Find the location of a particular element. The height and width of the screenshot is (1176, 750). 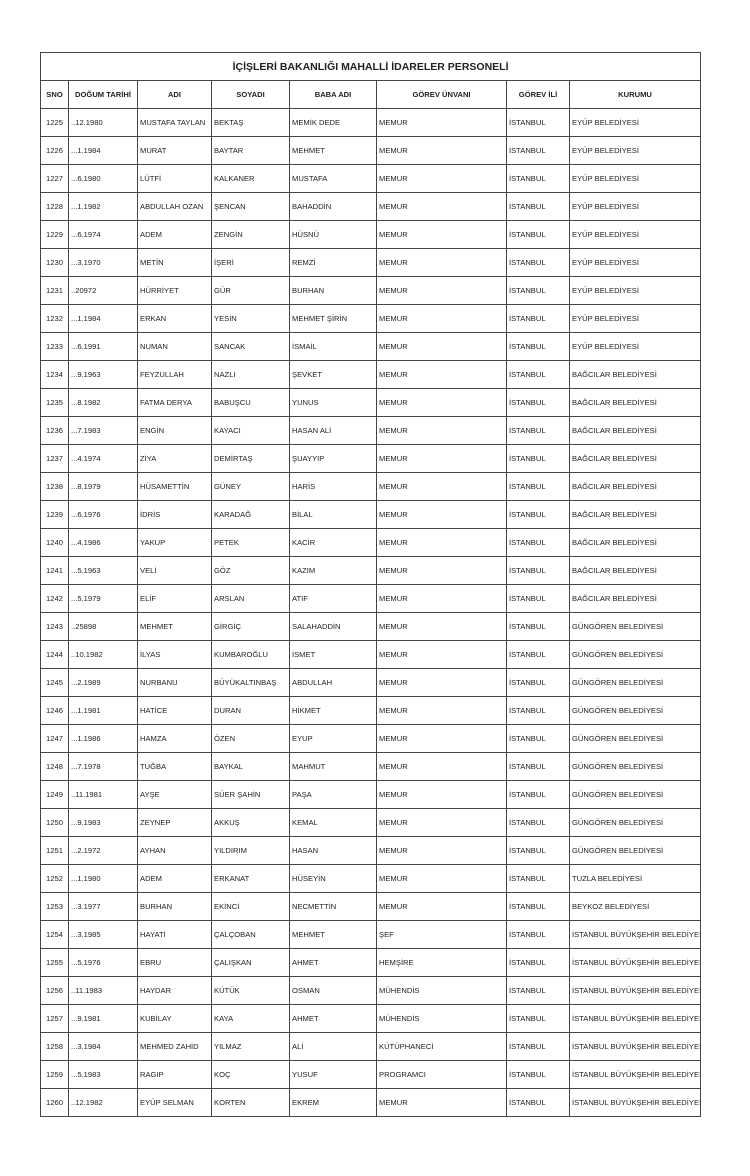

cell-birth-date: ...6.1976 is located at coordinates (103, 514).